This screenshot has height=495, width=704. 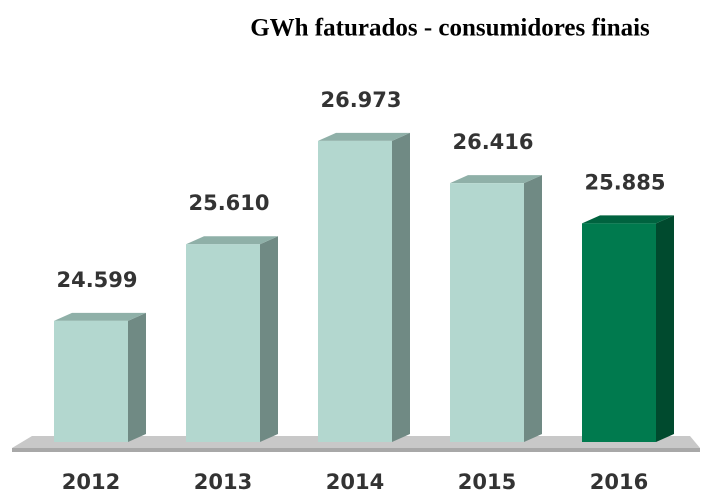 What do you see at coordinates (492, 142) in the screenshot?
I see `value-label: 26.416` at bounding box center [492, 142].